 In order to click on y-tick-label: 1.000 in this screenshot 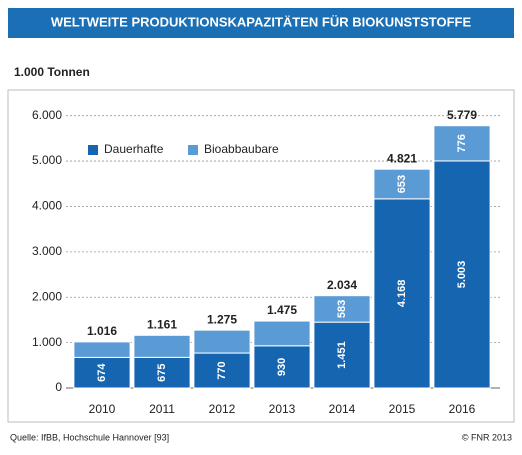, I will do `click(47, 342)`.